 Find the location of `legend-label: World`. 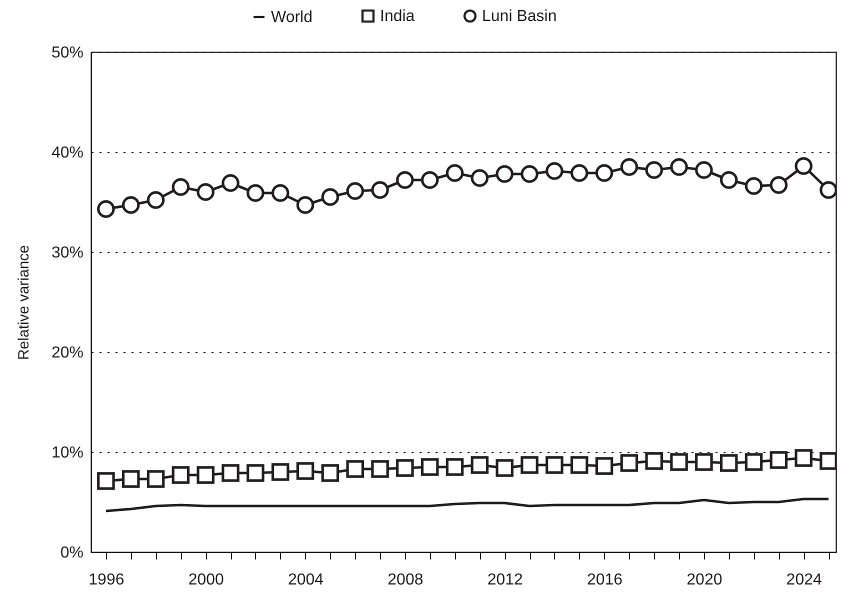

legend-label: World is located at coordinates (291, 17).